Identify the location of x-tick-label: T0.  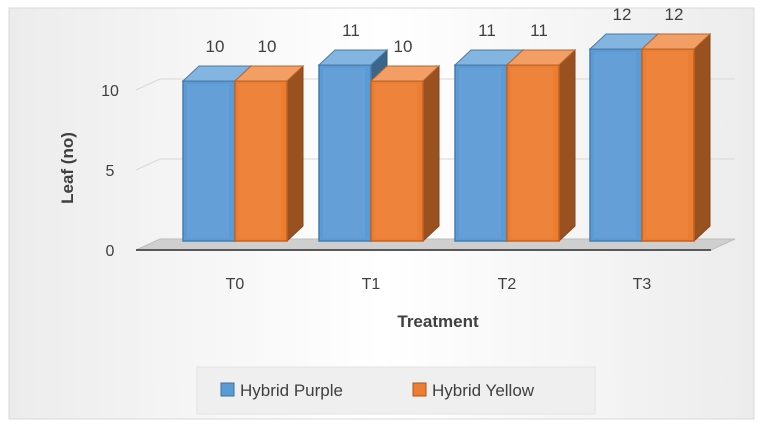
(235, 284).